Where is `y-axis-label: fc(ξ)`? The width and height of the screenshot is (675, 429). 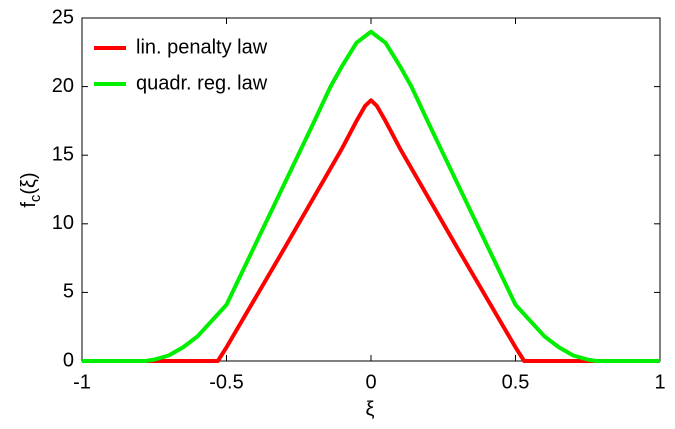
y-axis-label: fc(ξ) is located at coordinates (31, 189).